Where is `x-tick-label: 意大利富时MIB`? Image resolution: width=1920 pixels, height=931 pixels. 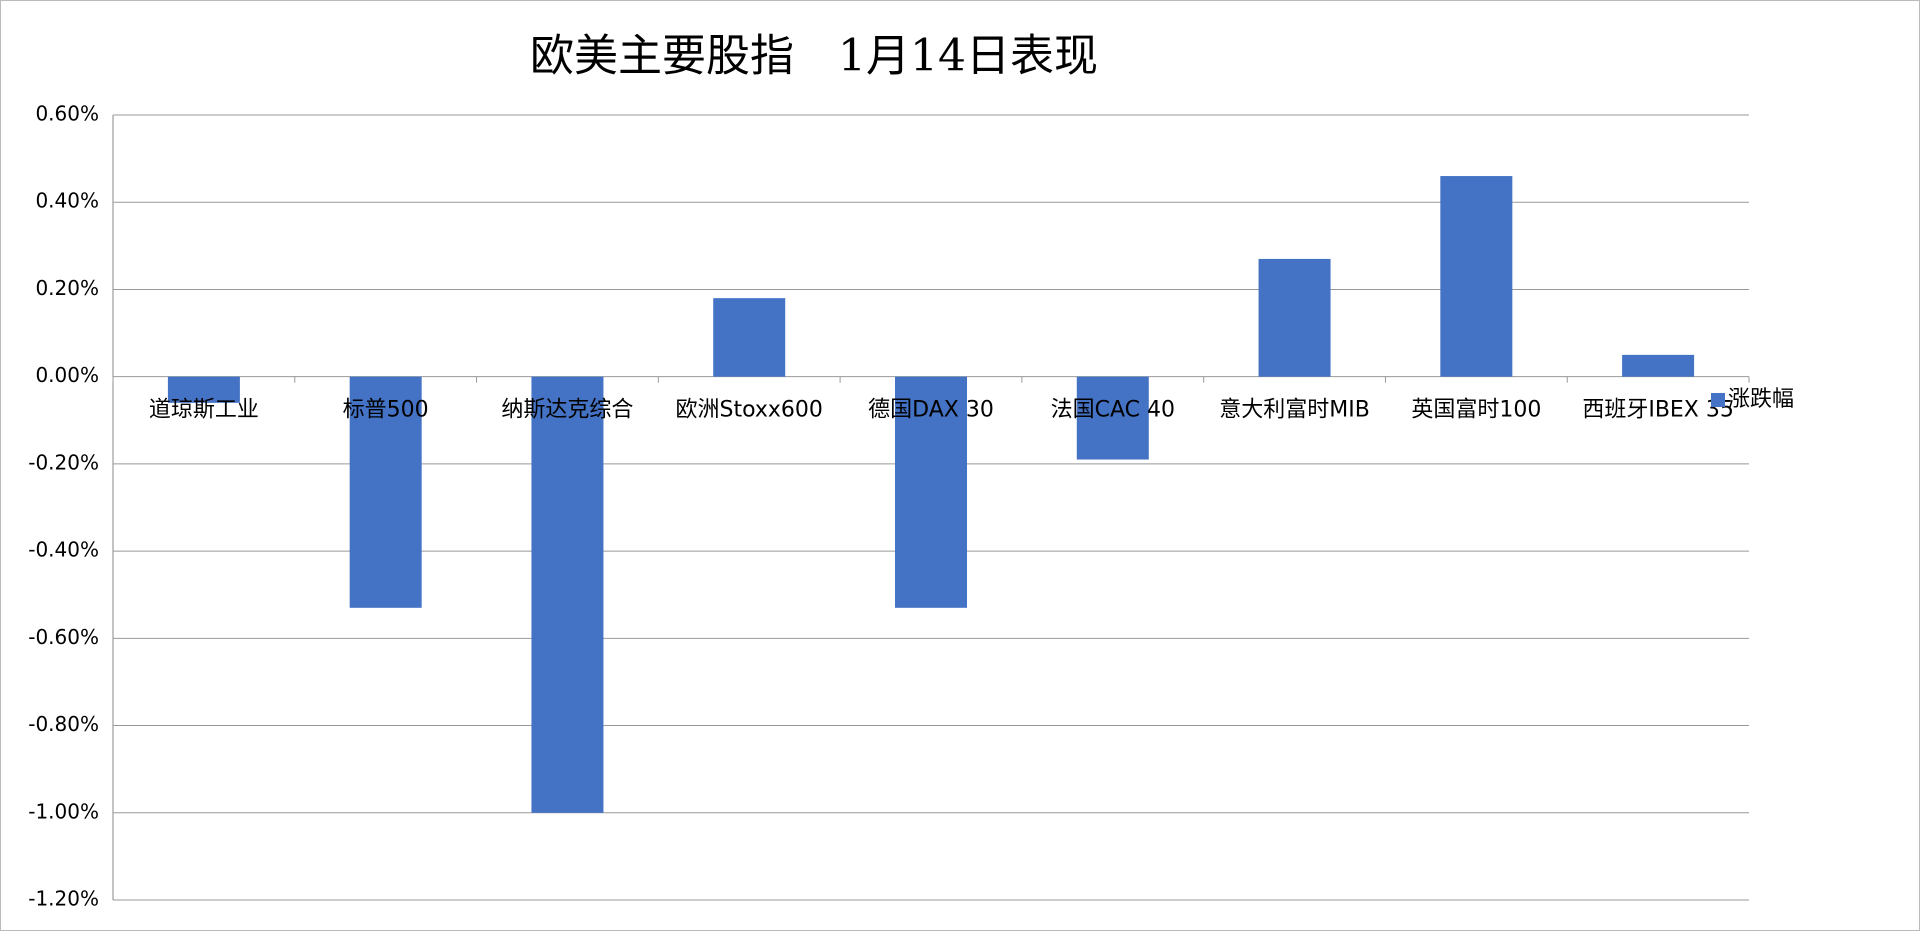
x-tick-label: 意大利富时MIB is located at coordinates (1294, 410).